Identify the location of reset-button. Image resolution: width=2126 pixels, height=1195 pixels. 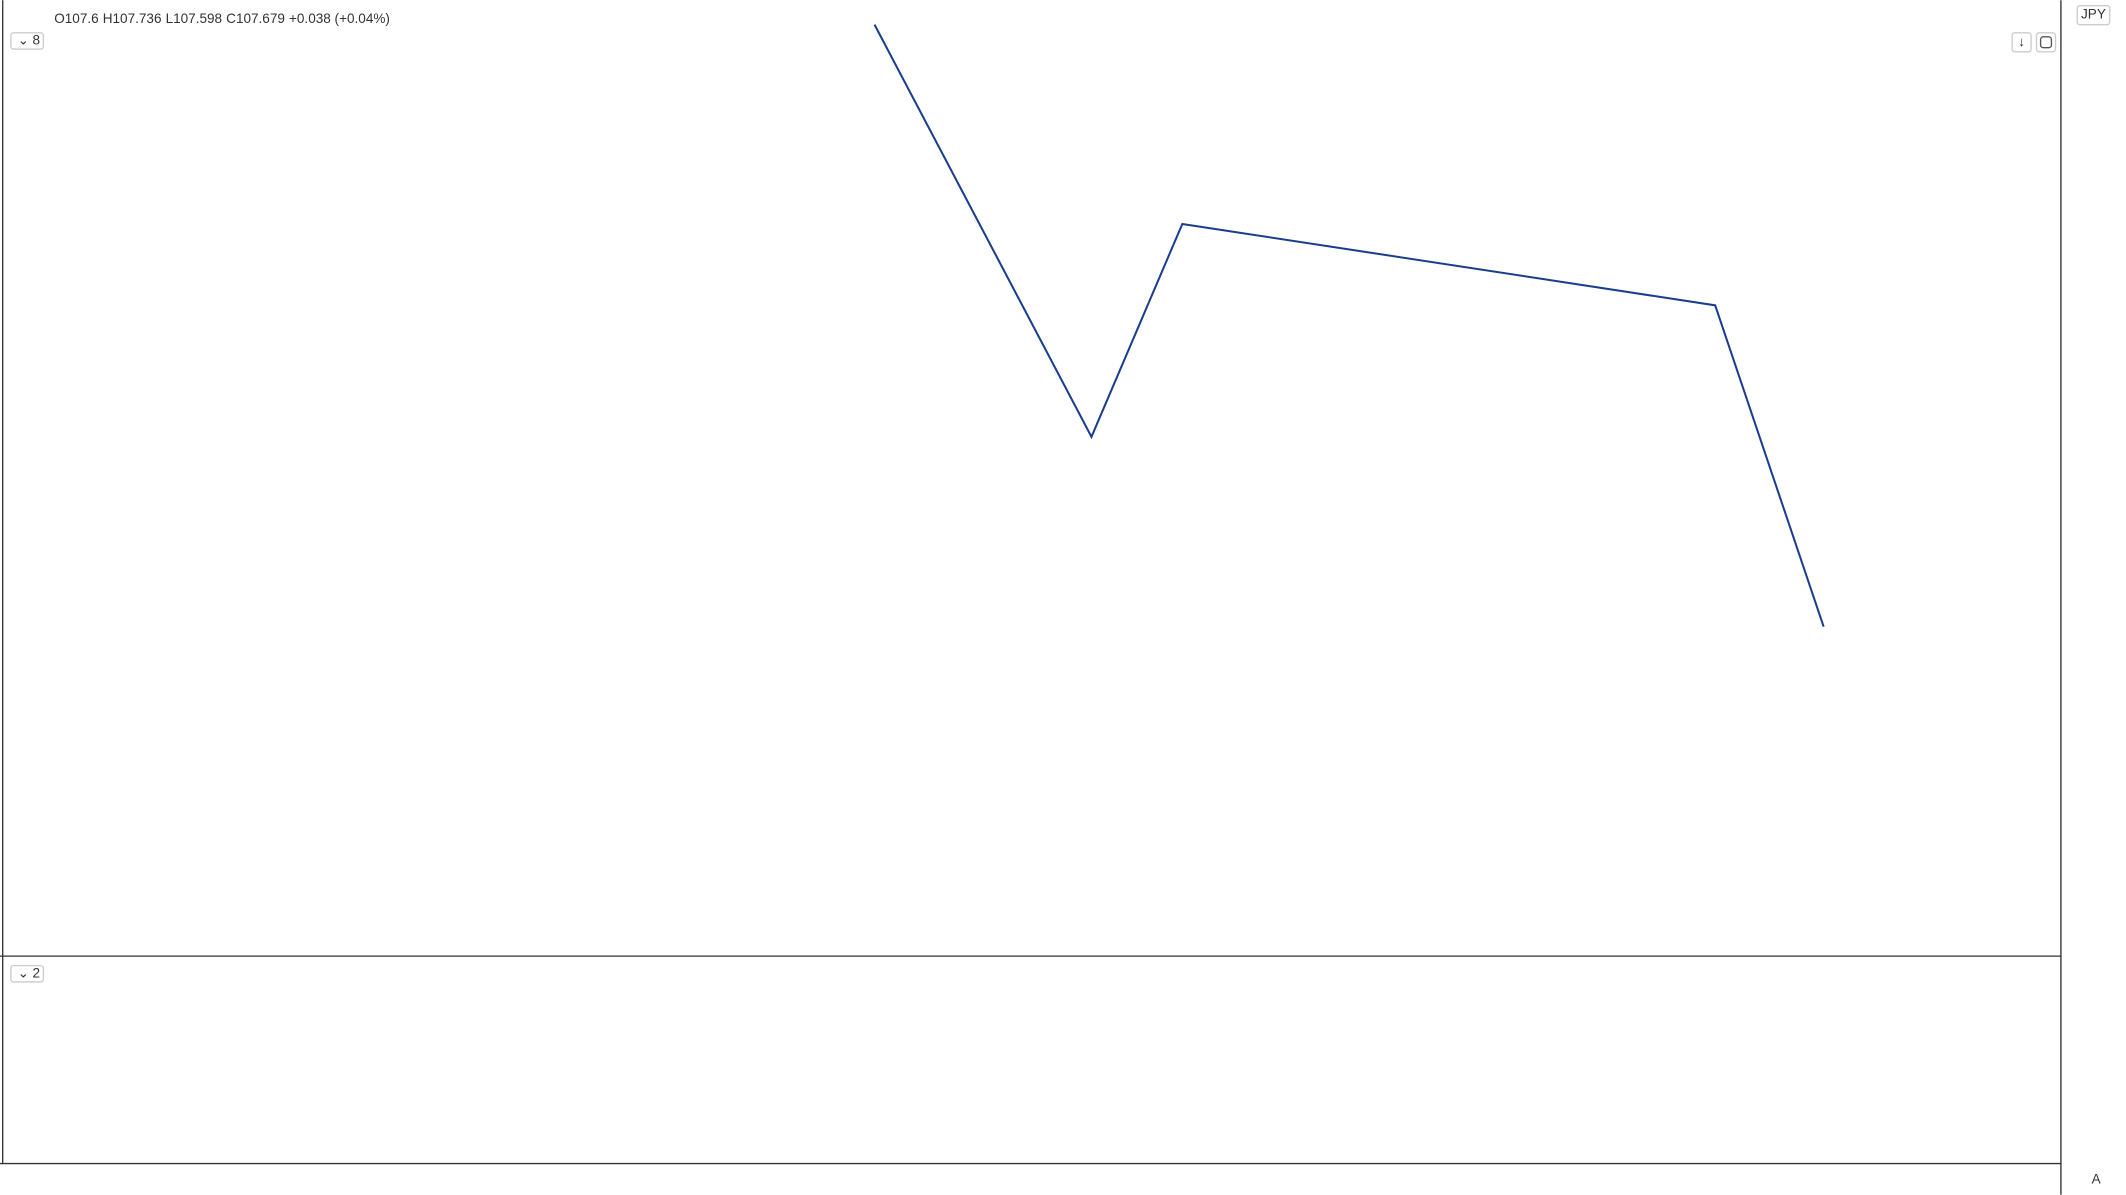
(2046, 42).